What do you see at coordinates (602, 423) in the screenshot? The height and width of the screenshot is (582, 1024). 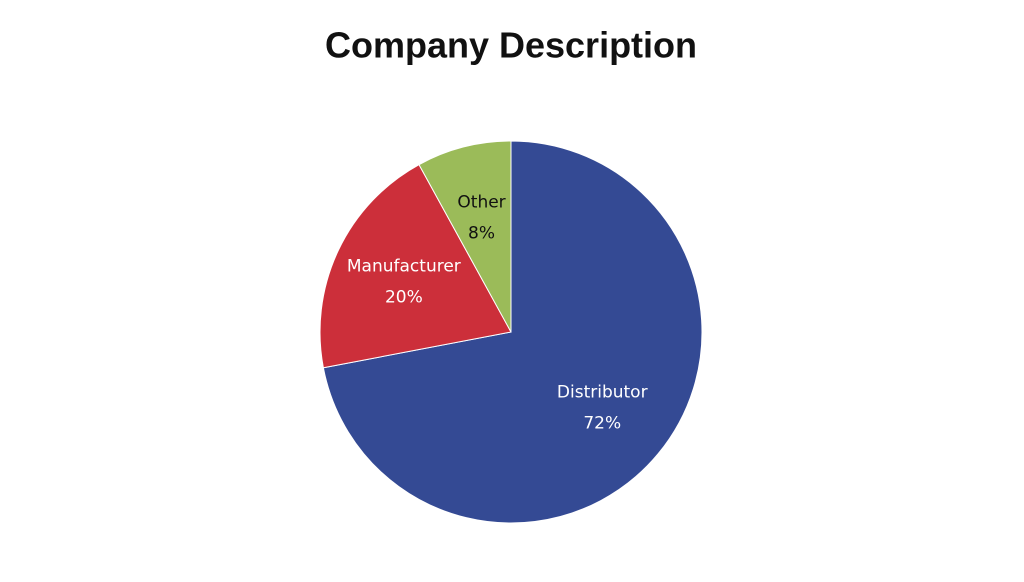 I see `slice-value-label: 72%` at bounding box center [602, 423].